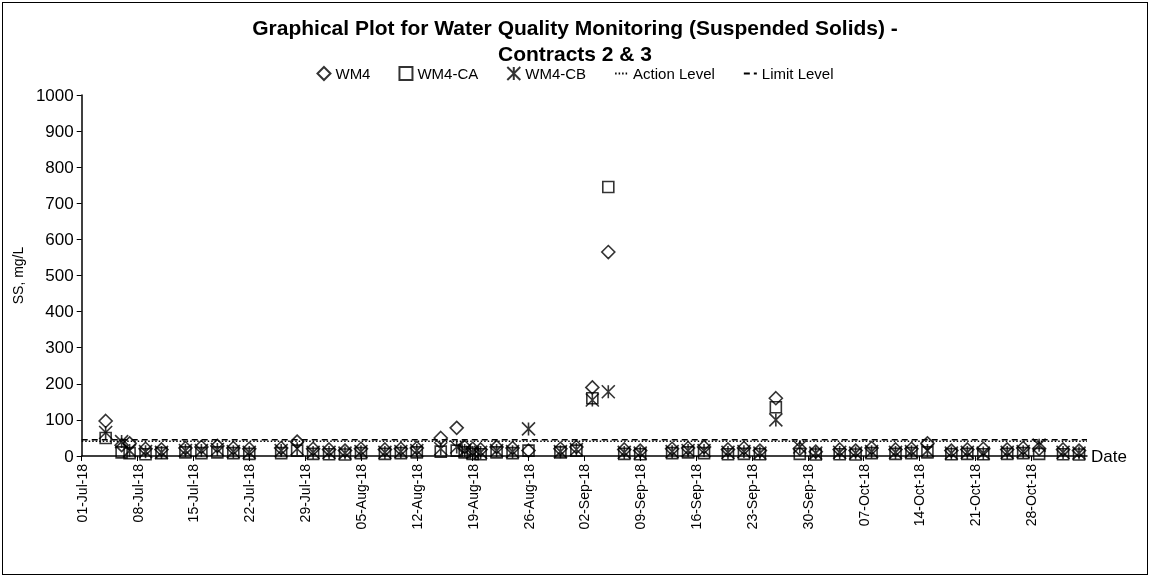  Describe the element at coordinates (59, 348) in the screenshot. I see `y-tick-label: 300` at that location.